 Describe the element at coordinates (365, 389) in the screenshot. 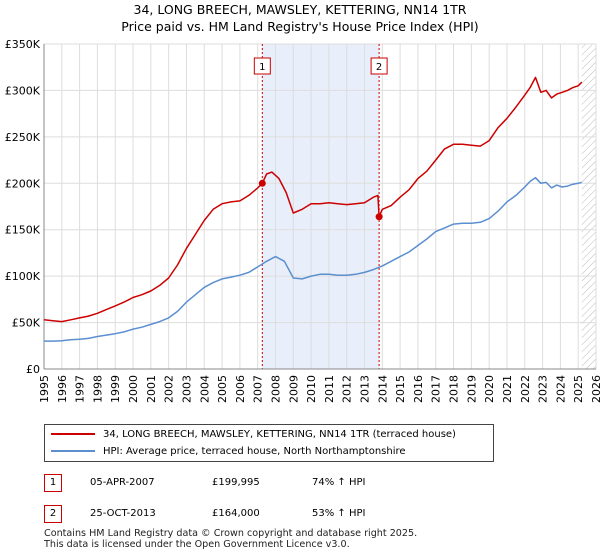

I see `x-tick-label: 2013` at that location.